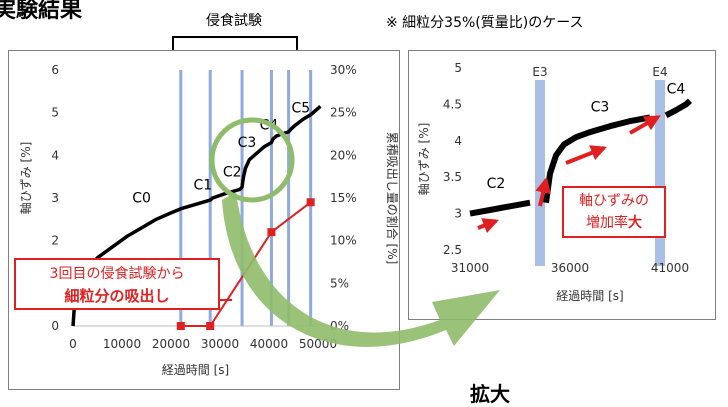 Image resolution: width=728 pixels, height=407 pixels. Describe the element at coordinates (41, 11) in the screenshot. I see `page-title: 実験結果` at that location.